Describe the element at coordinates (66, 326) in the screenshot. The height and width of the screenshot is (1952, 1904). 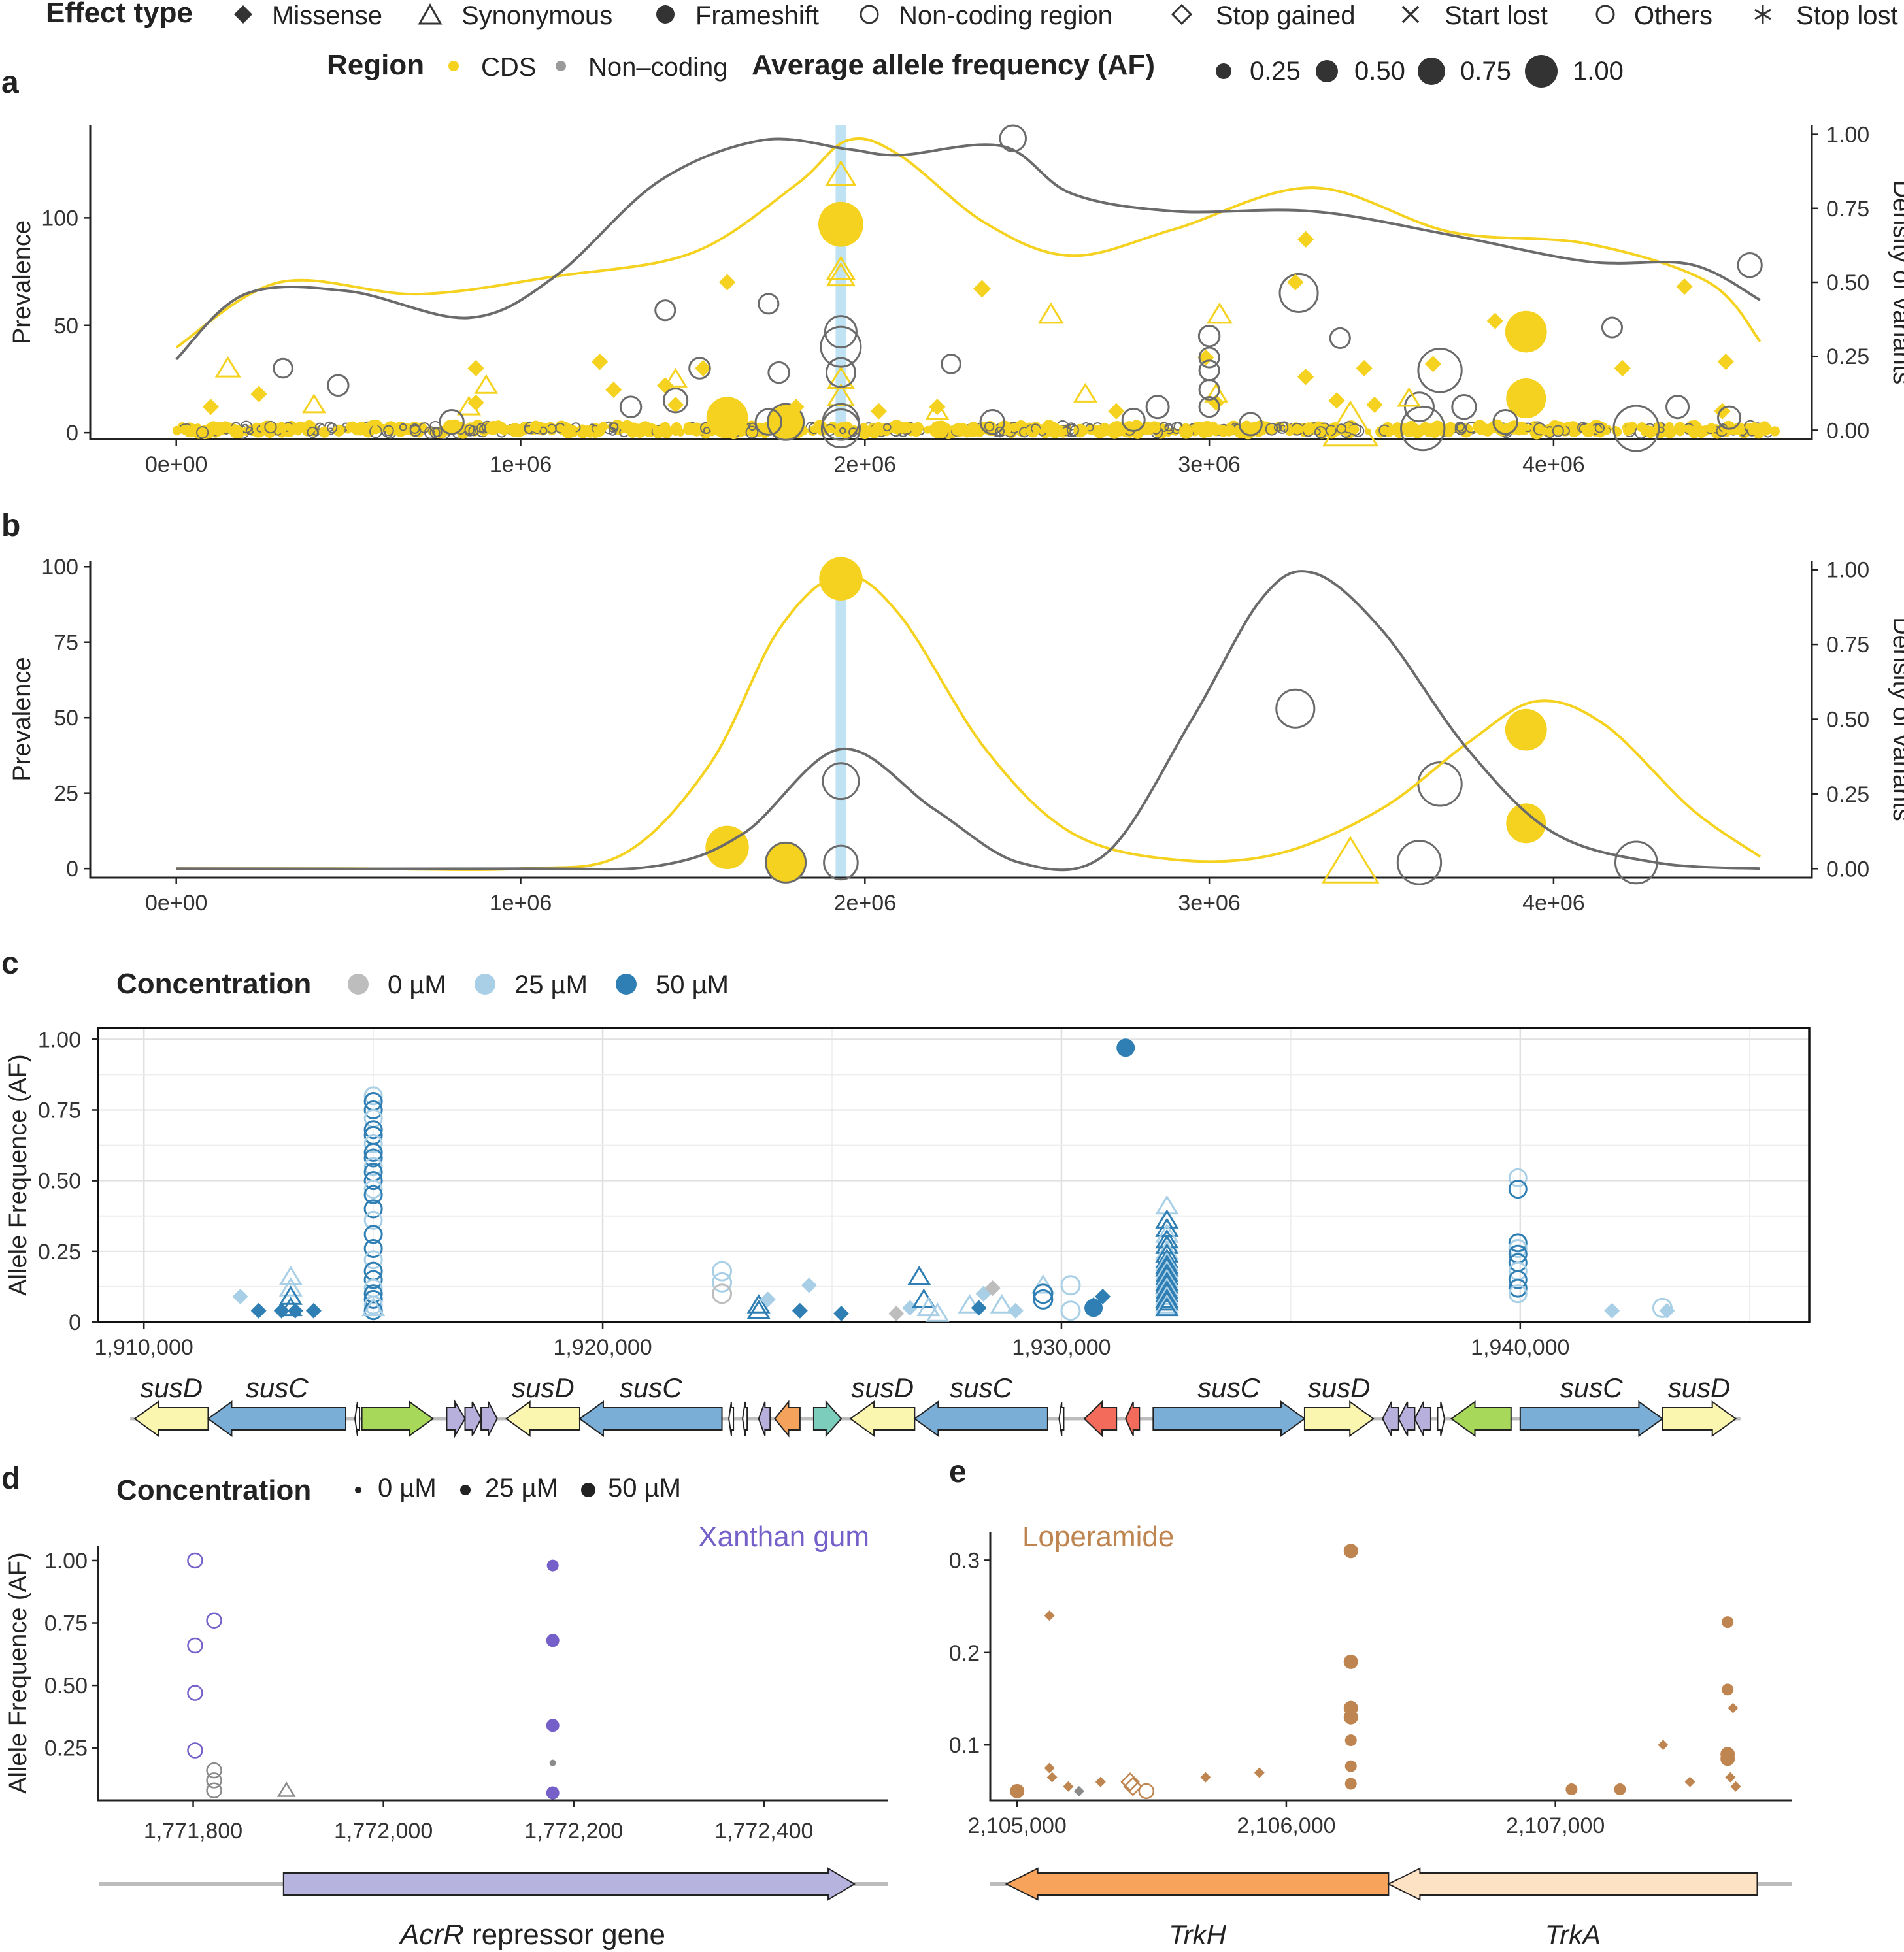
I see `y-tick-label: 50` at that location.